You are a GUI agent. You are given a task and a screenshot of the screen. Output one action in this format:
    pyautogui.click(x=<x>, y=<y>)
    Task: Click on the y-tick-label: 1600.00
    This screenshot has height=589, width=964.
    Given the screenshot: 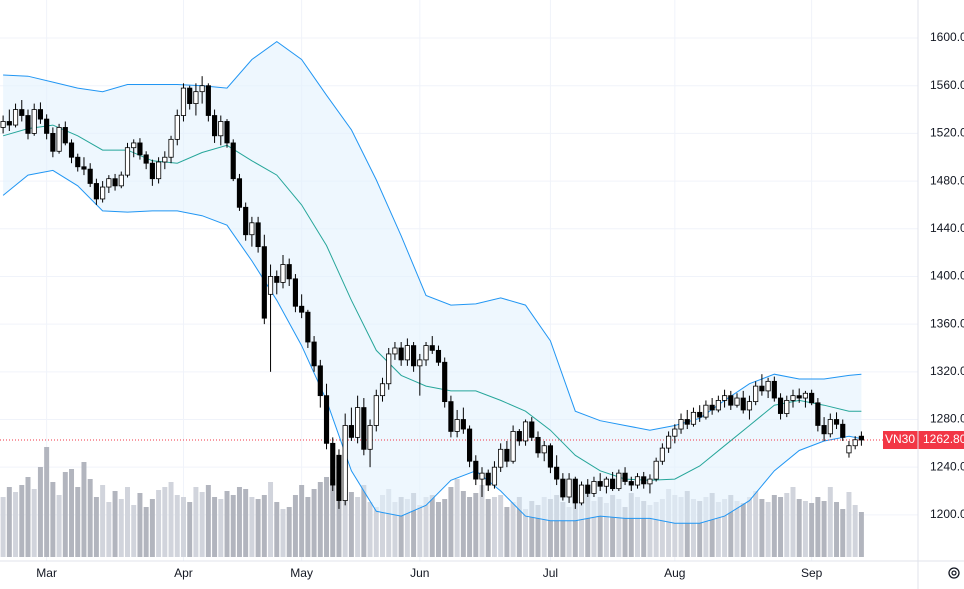 What is the action you would take?
    pyautogui.click(x=947, y=37)
    